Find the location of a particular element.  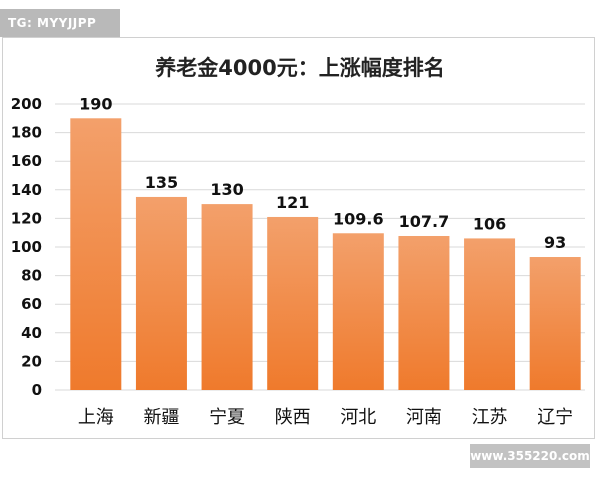

data-label: 121 is located at coordinates (292, 202).